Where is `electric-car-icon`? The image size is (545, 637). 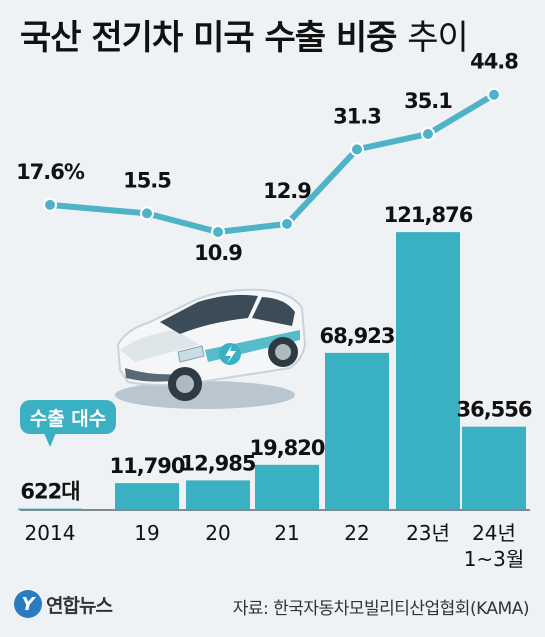
electric-car-icon is located at coordinates (211, 348).